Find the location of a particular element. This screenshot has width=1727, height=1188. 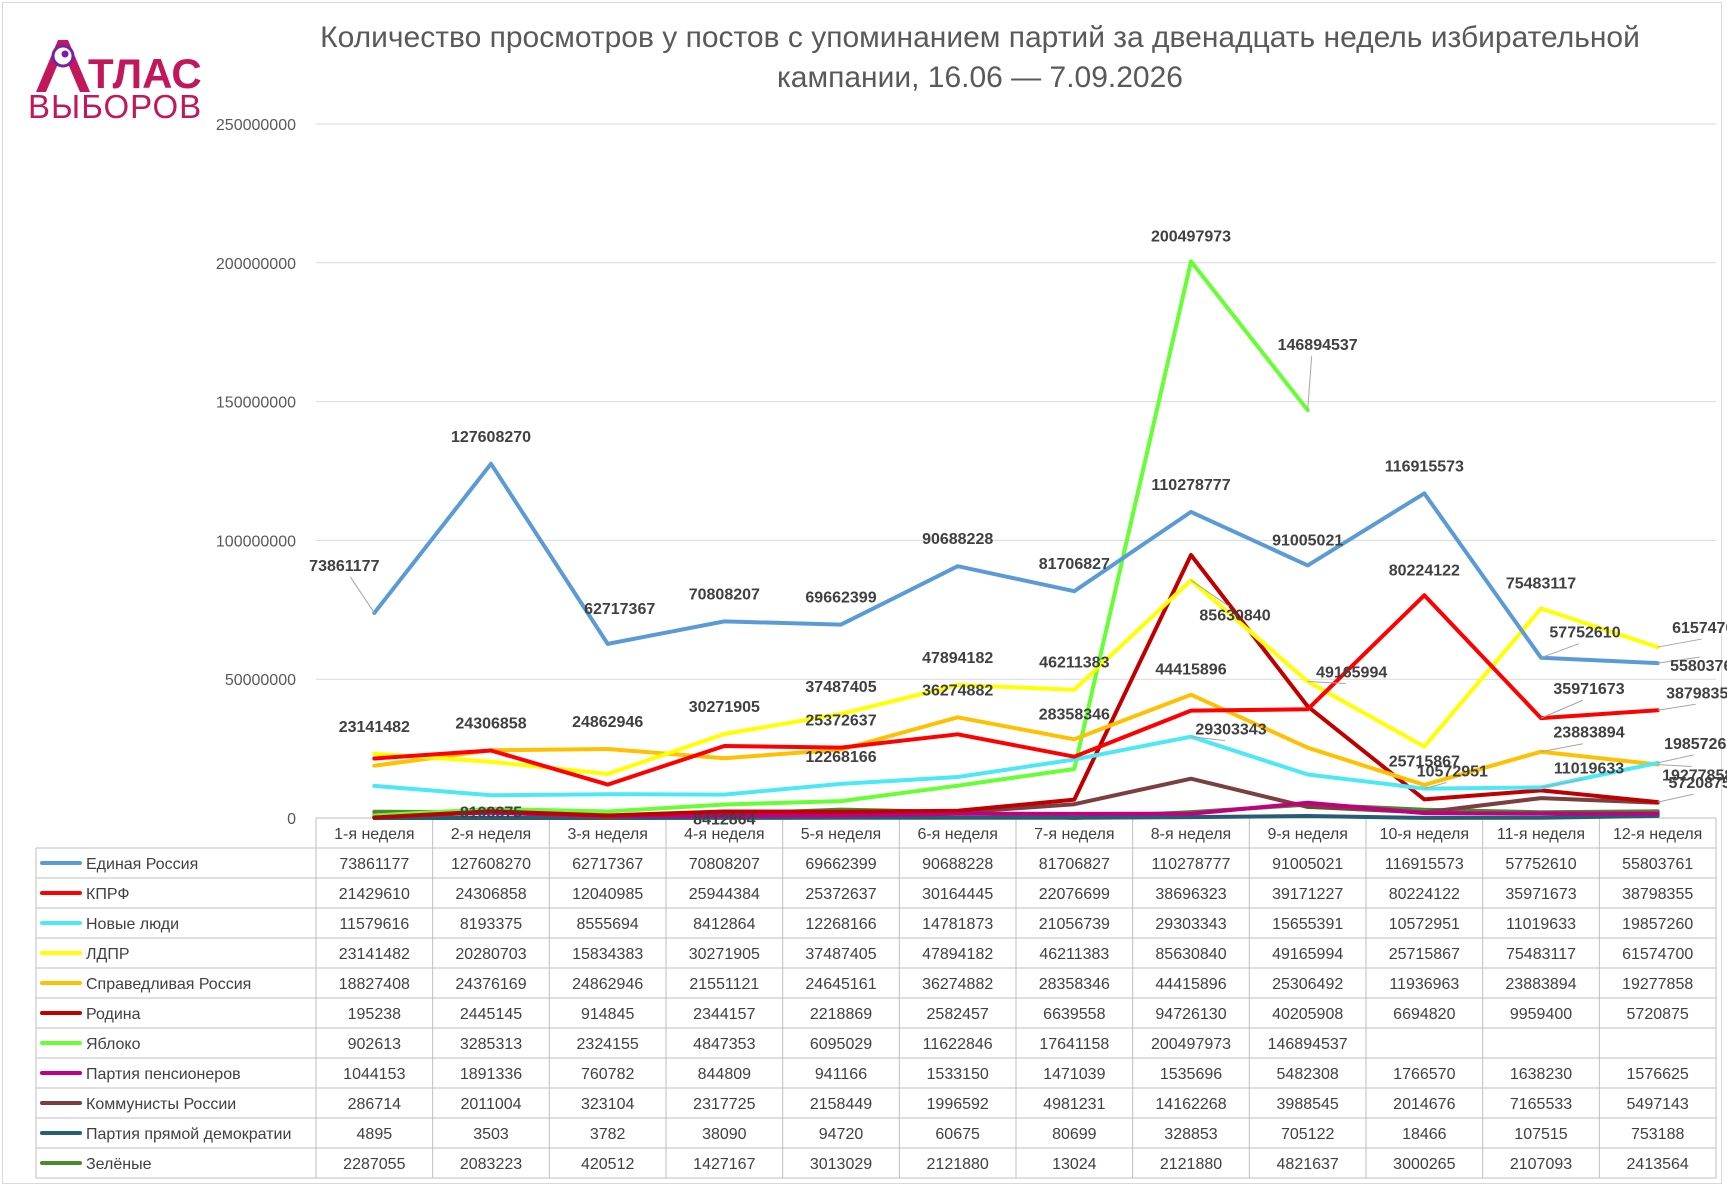

table-cell-value: 1576625 is located at coordinates (1658, 1074).